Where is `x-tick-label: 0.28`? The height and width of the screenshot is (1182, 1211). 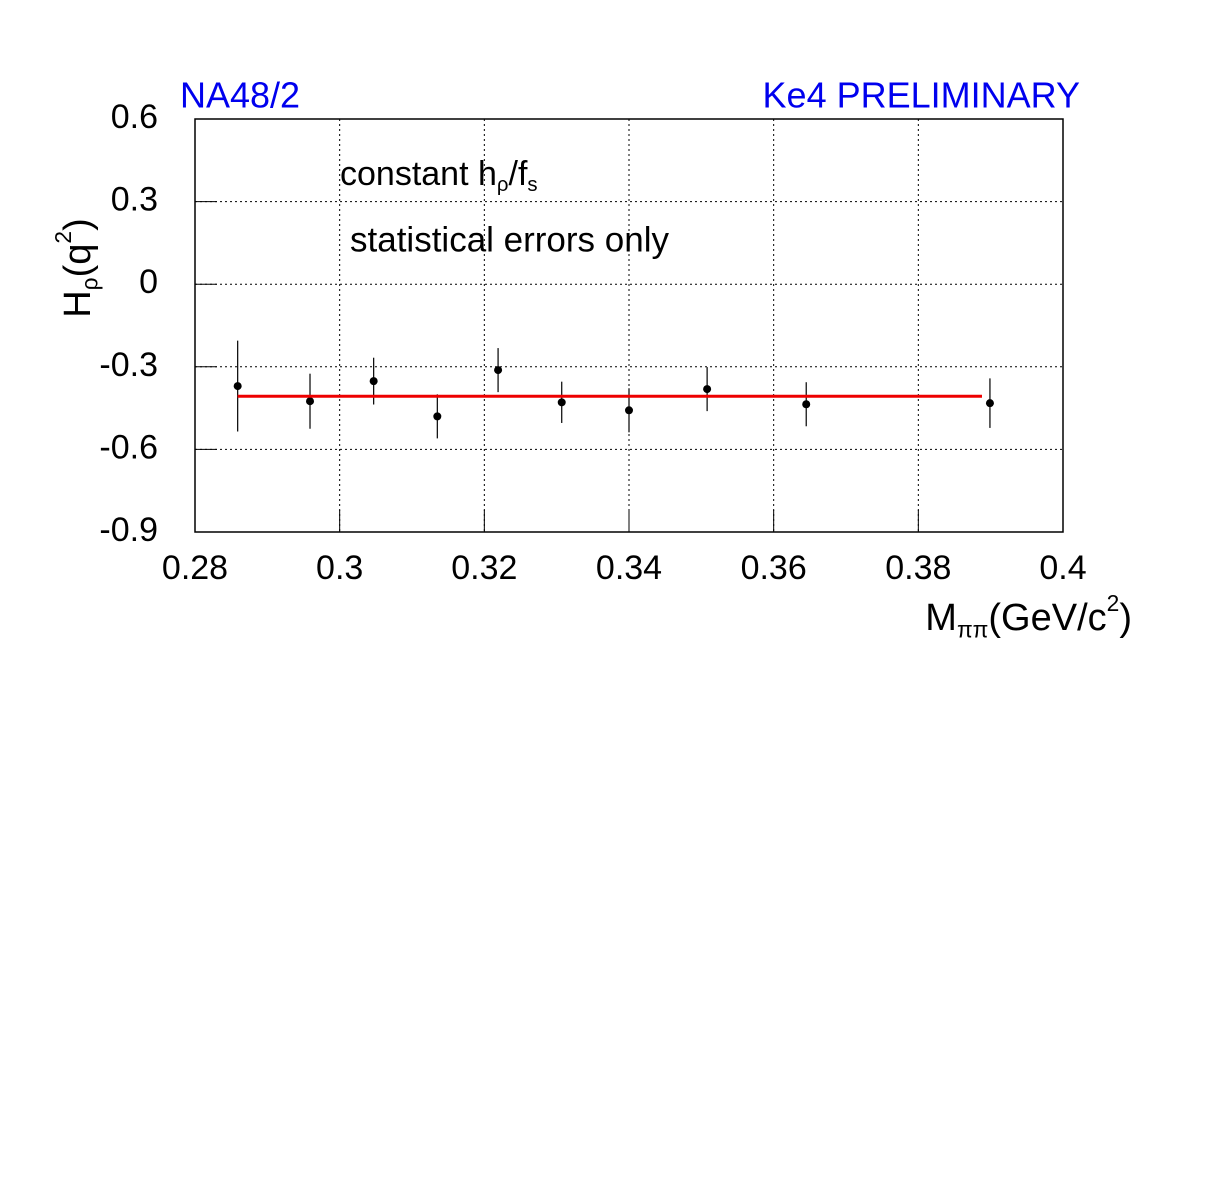 x-tick-label: 0.28 is located at coordinates (195, 568).